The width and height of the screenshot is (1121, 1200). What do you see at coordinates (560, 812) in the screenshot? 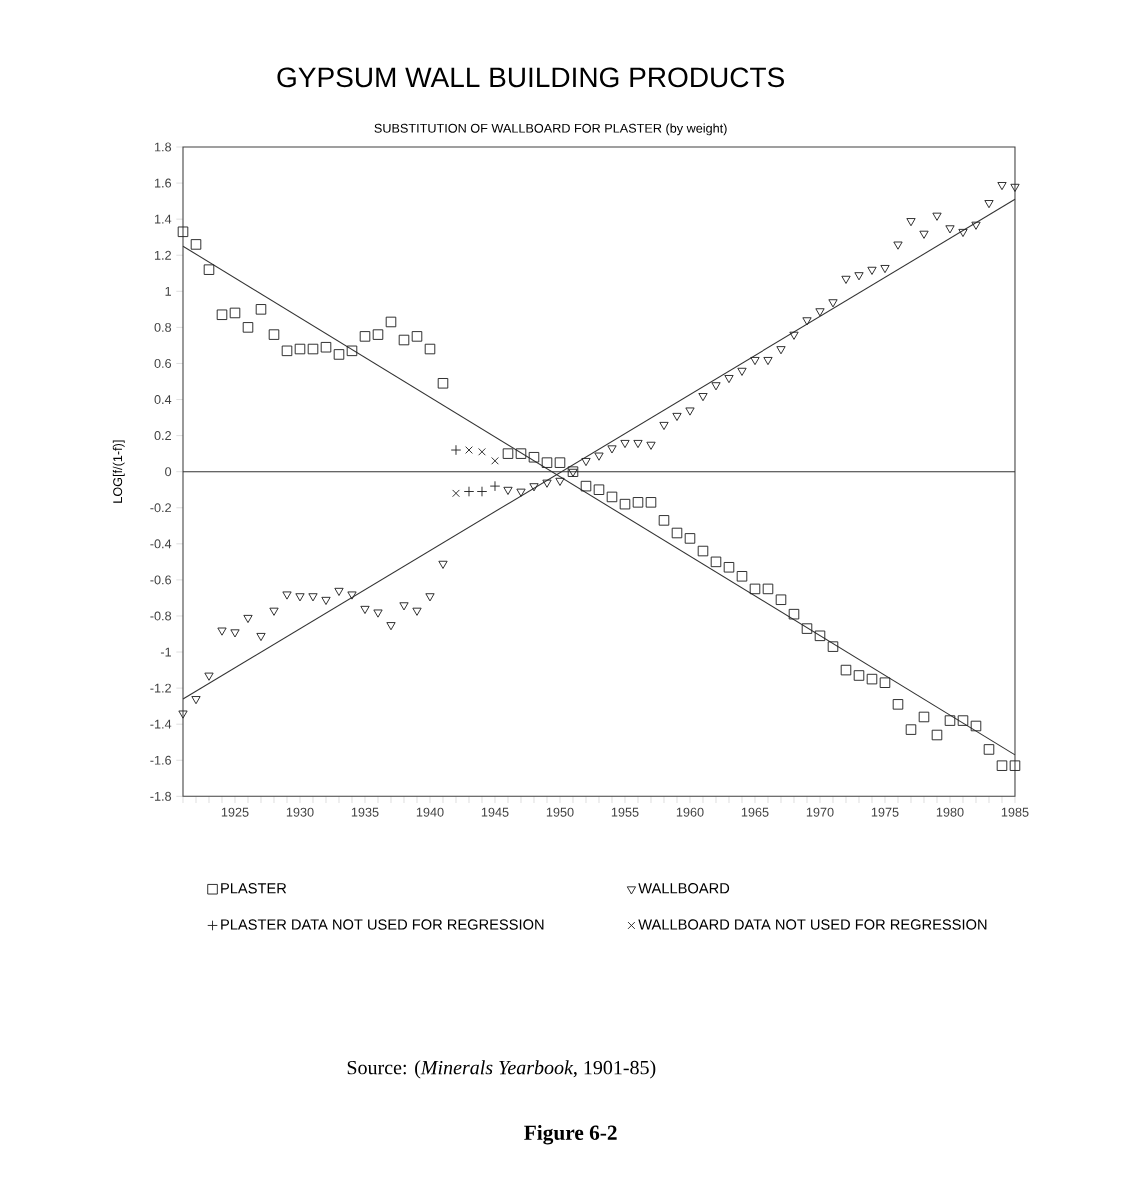
I see `x-tick-label: 1950` at bounding box center [560, 812].